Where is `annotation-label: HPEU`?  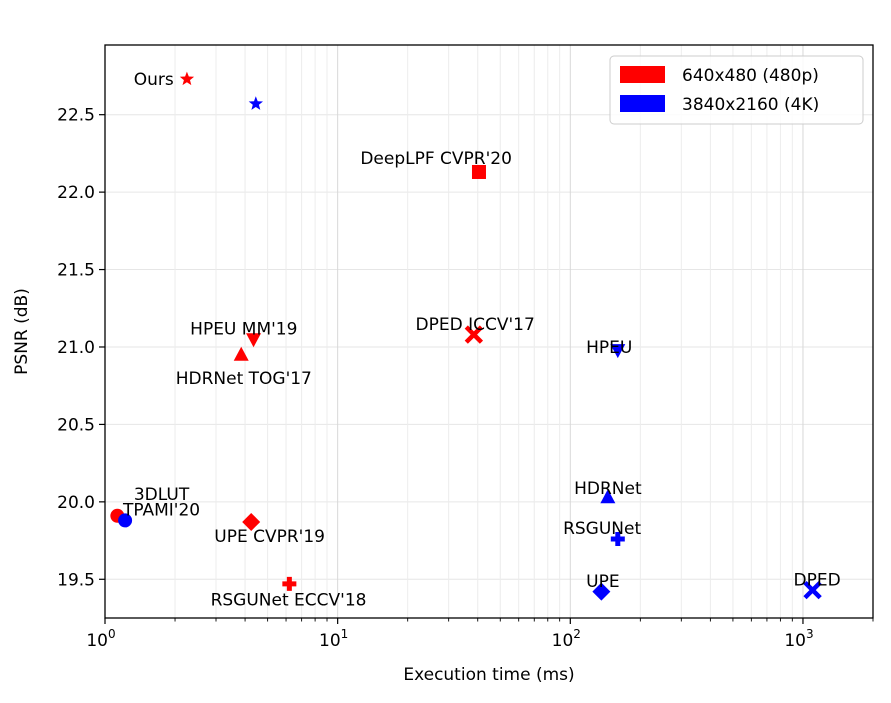 annotation-label: HPEU is located at coordinates (609, 348).